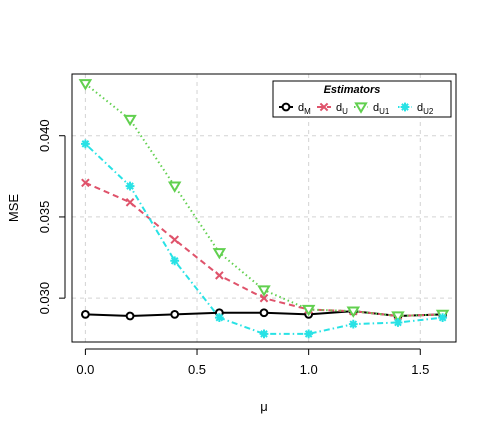  I want to click on legend-label-subscript: M, so click(307, 111).